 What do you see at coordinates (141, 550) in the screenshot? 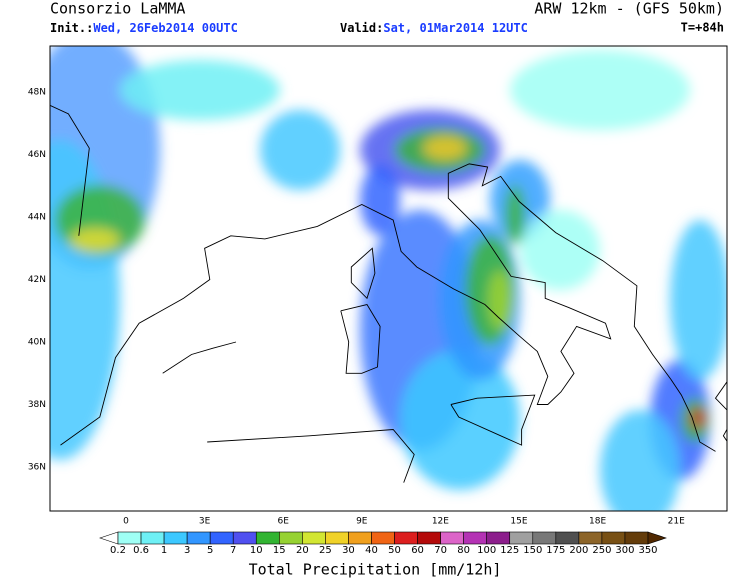
I see `colorbar-label: 0.6` at bounding box center [141, 550].